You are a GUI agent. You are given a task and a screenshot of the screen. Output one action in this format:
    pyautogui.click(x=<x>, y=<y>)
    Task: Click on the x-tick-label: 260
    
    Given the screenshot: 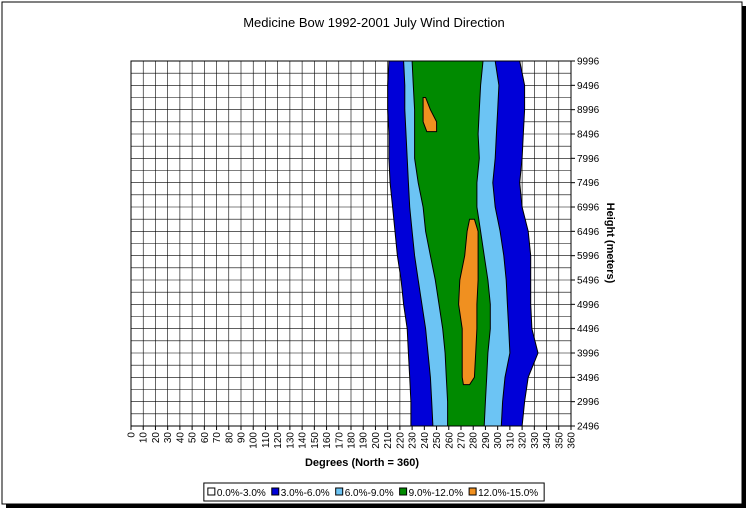 What is the action you would take?
    pyautogui.click(x=449, y=440)
    